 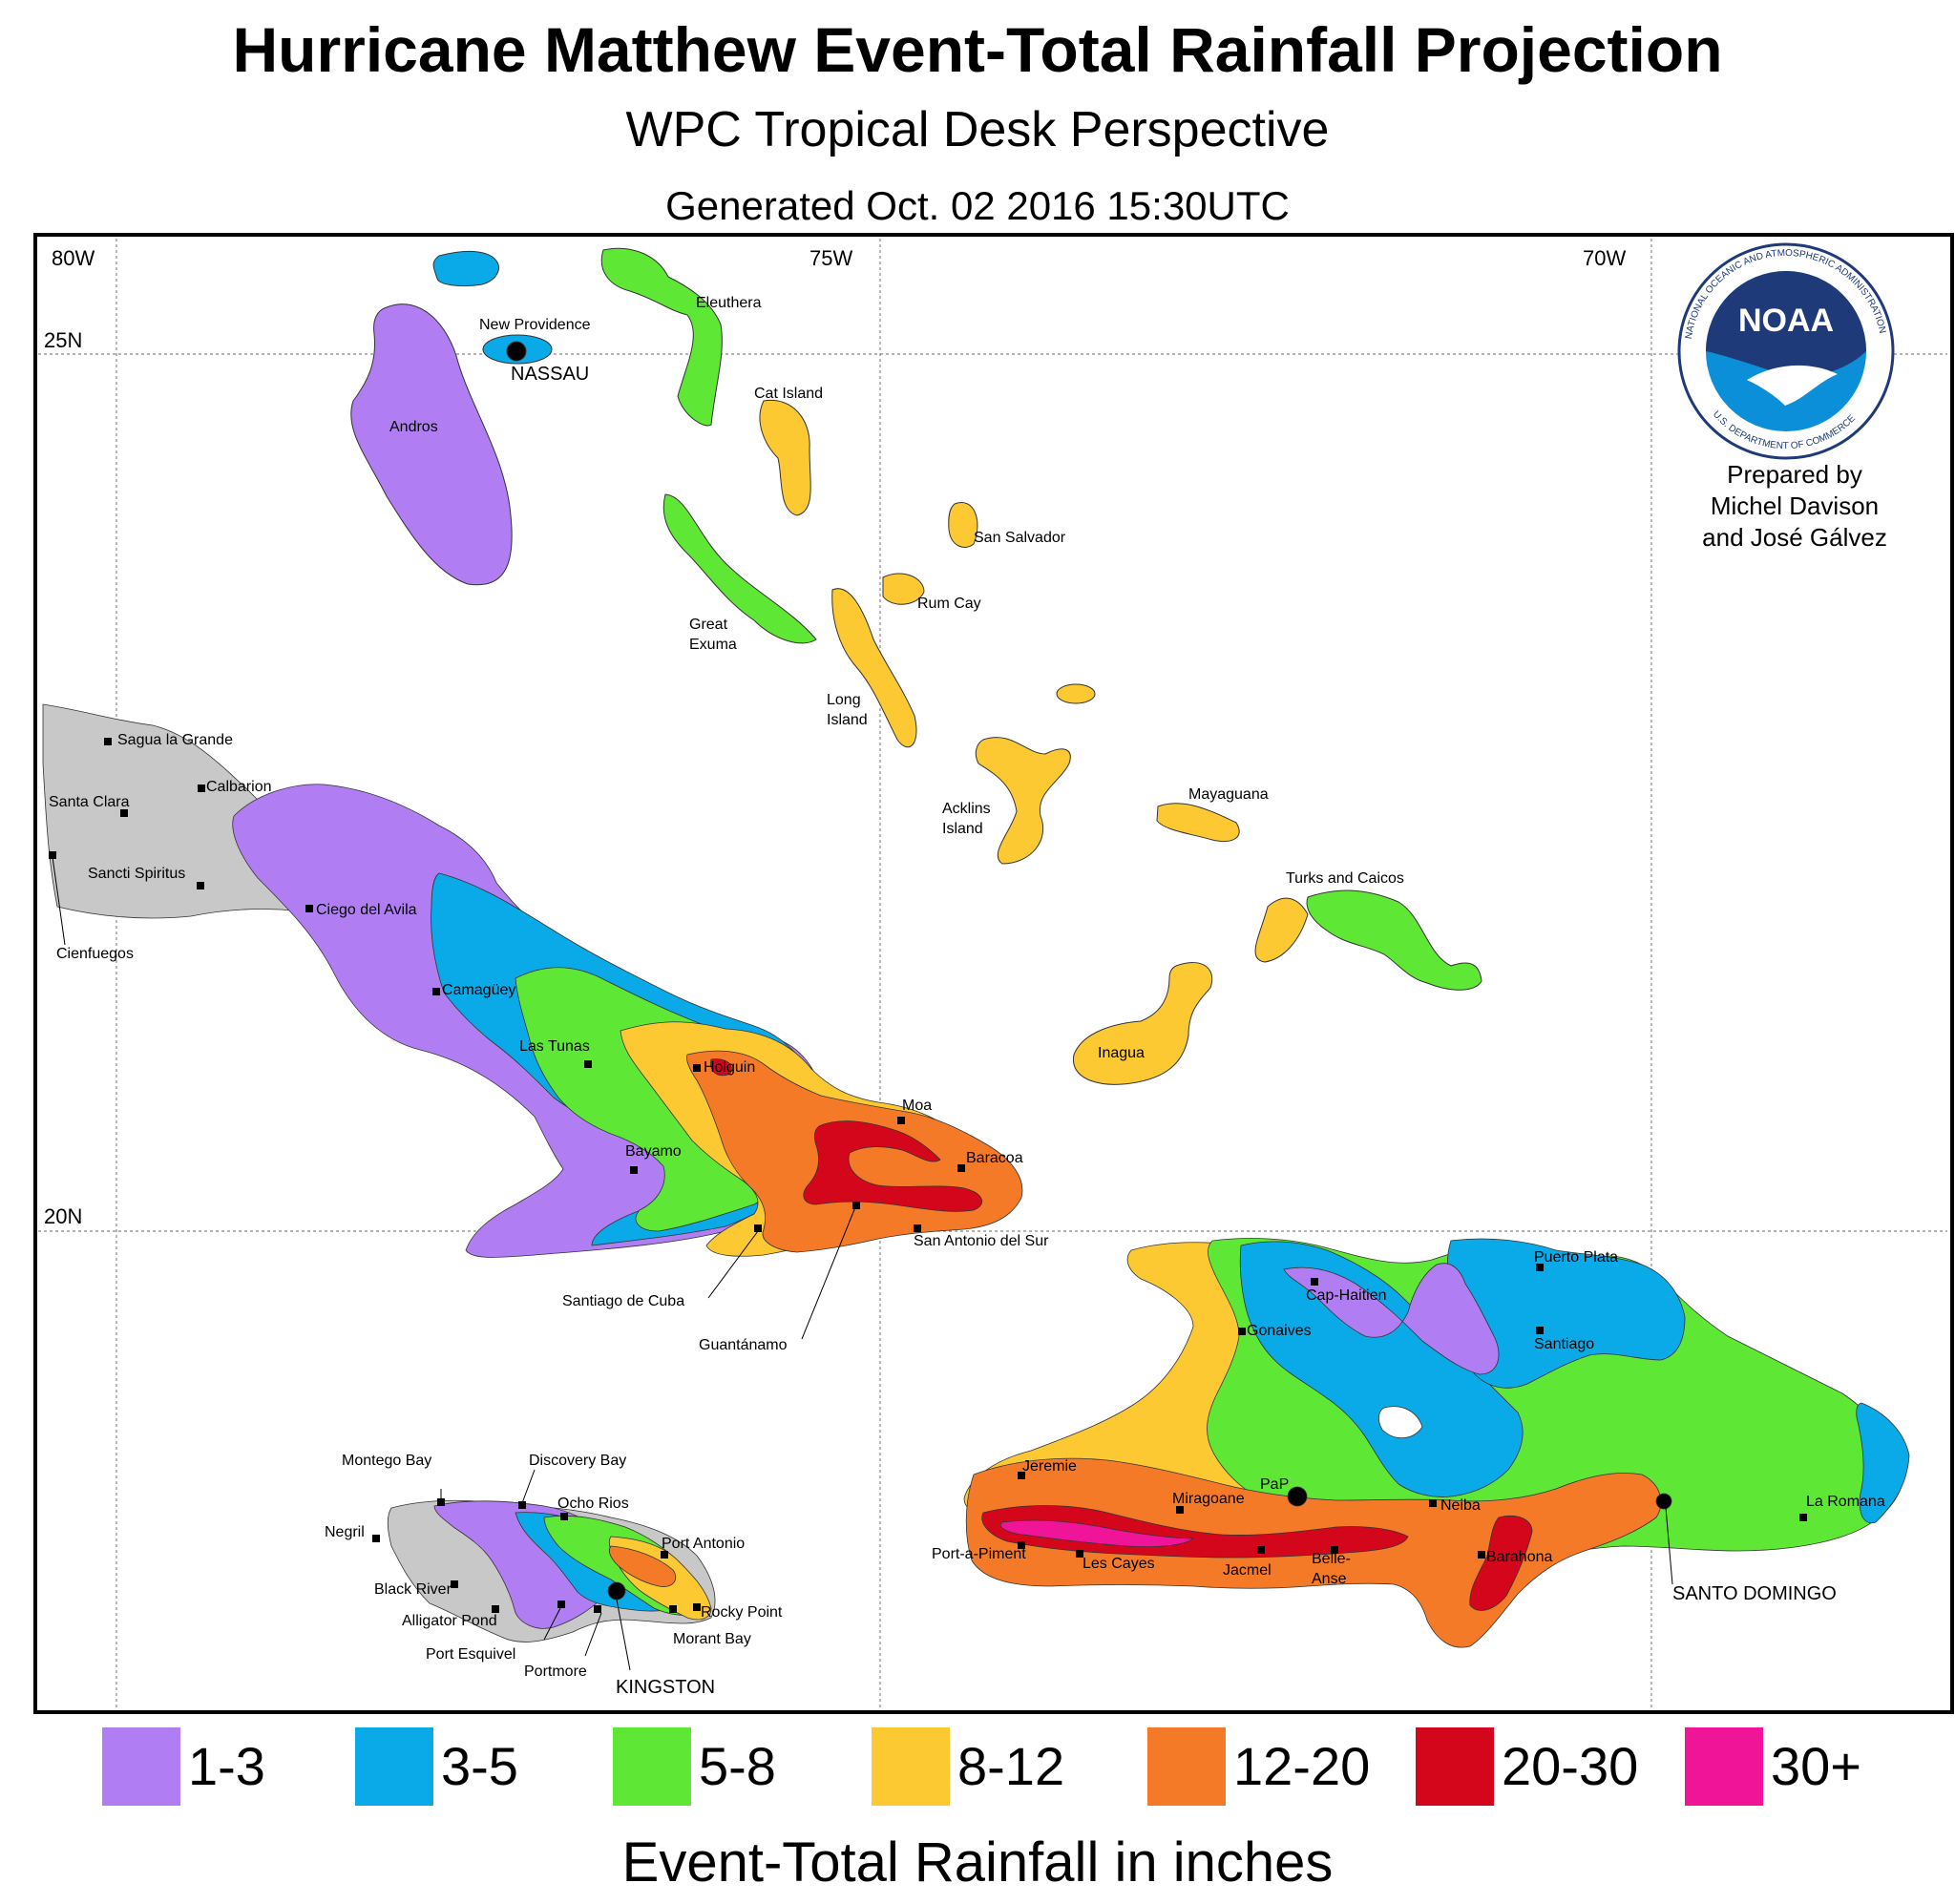 What do you see at coordinates (95, 954) in the screenshot?
I see `label-cienfuegos: Cienfuegos` at bounding box center [95, 954].